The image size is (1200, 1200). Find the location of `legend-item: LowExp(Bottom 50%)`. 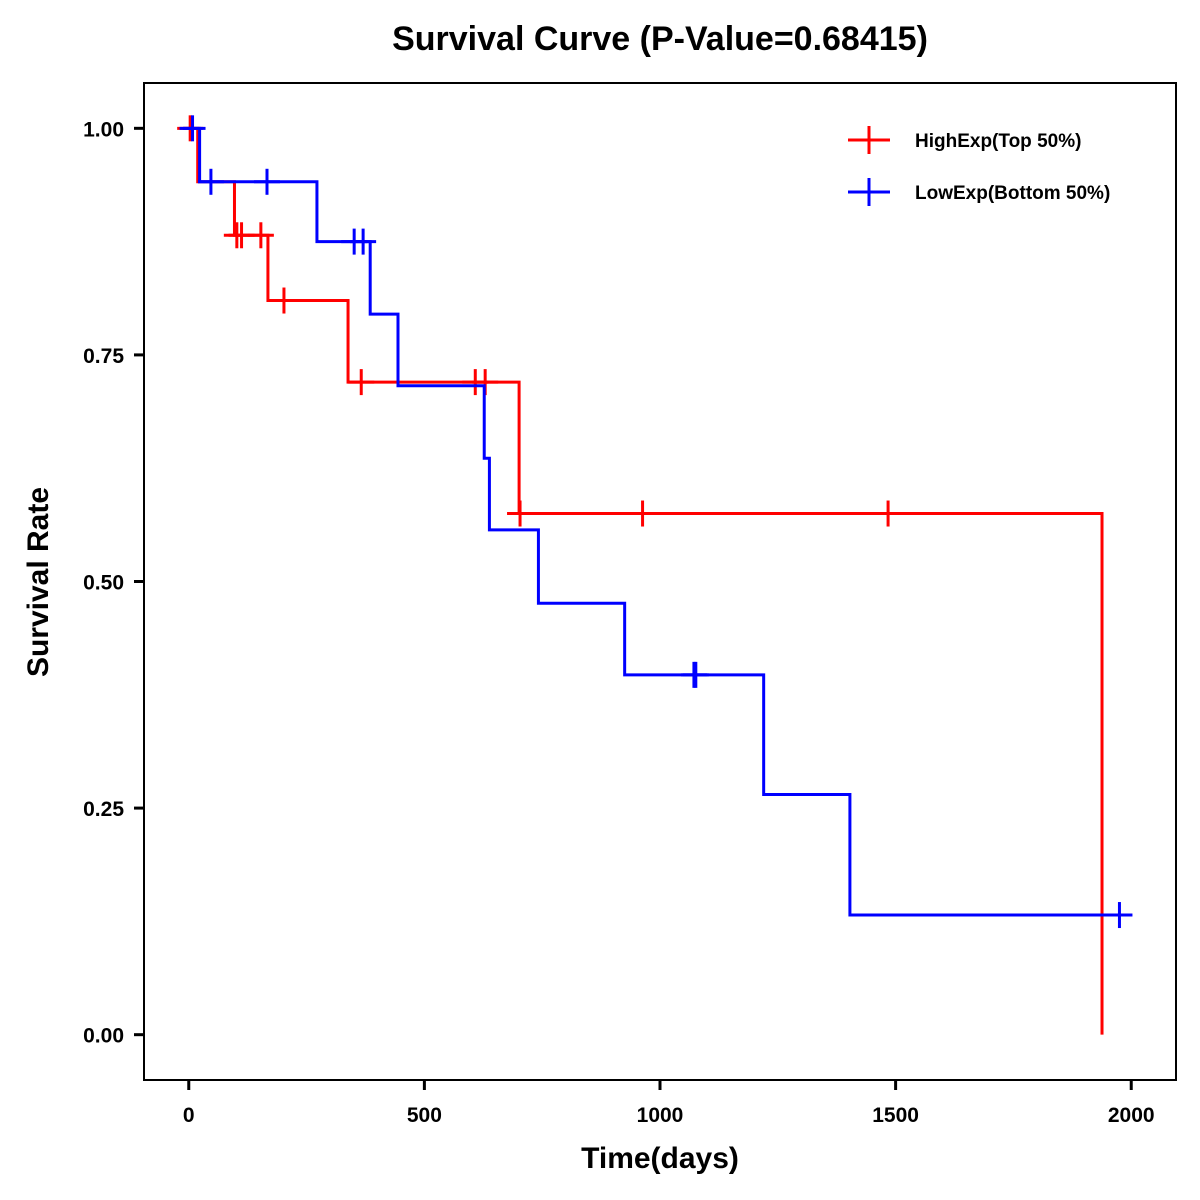

legend-item: LowExp(Bottom 50%) is located at coordinates (979, 192).